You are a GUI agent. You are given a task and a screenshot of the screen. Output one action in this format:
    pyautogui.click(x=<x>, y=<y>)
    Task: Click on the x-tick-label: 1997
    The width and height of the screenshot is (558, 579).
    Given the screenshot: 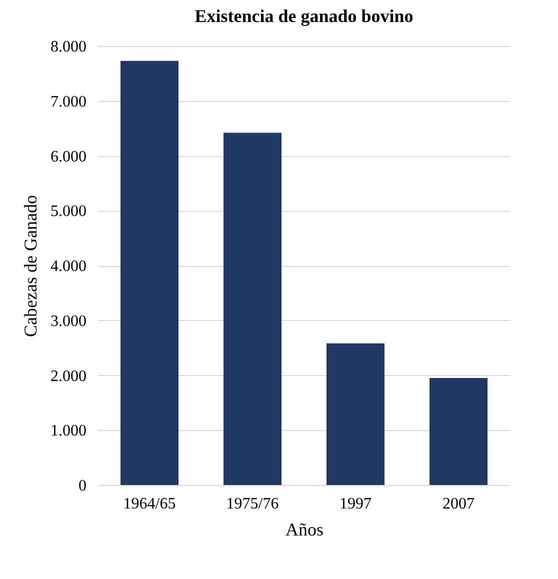 What is the action you would take?
    pyautogui.click(x=356, y=504)
    